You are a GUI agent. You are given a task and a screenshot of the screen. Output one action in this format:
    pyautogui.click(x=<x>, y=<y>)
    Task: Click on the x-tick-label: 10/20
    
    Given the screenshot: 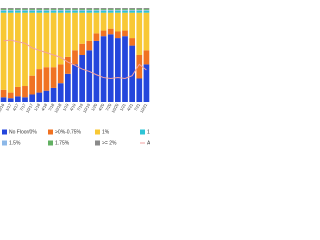 What is the action you would take?
    pyautogui.click(x=115, y=108)
    